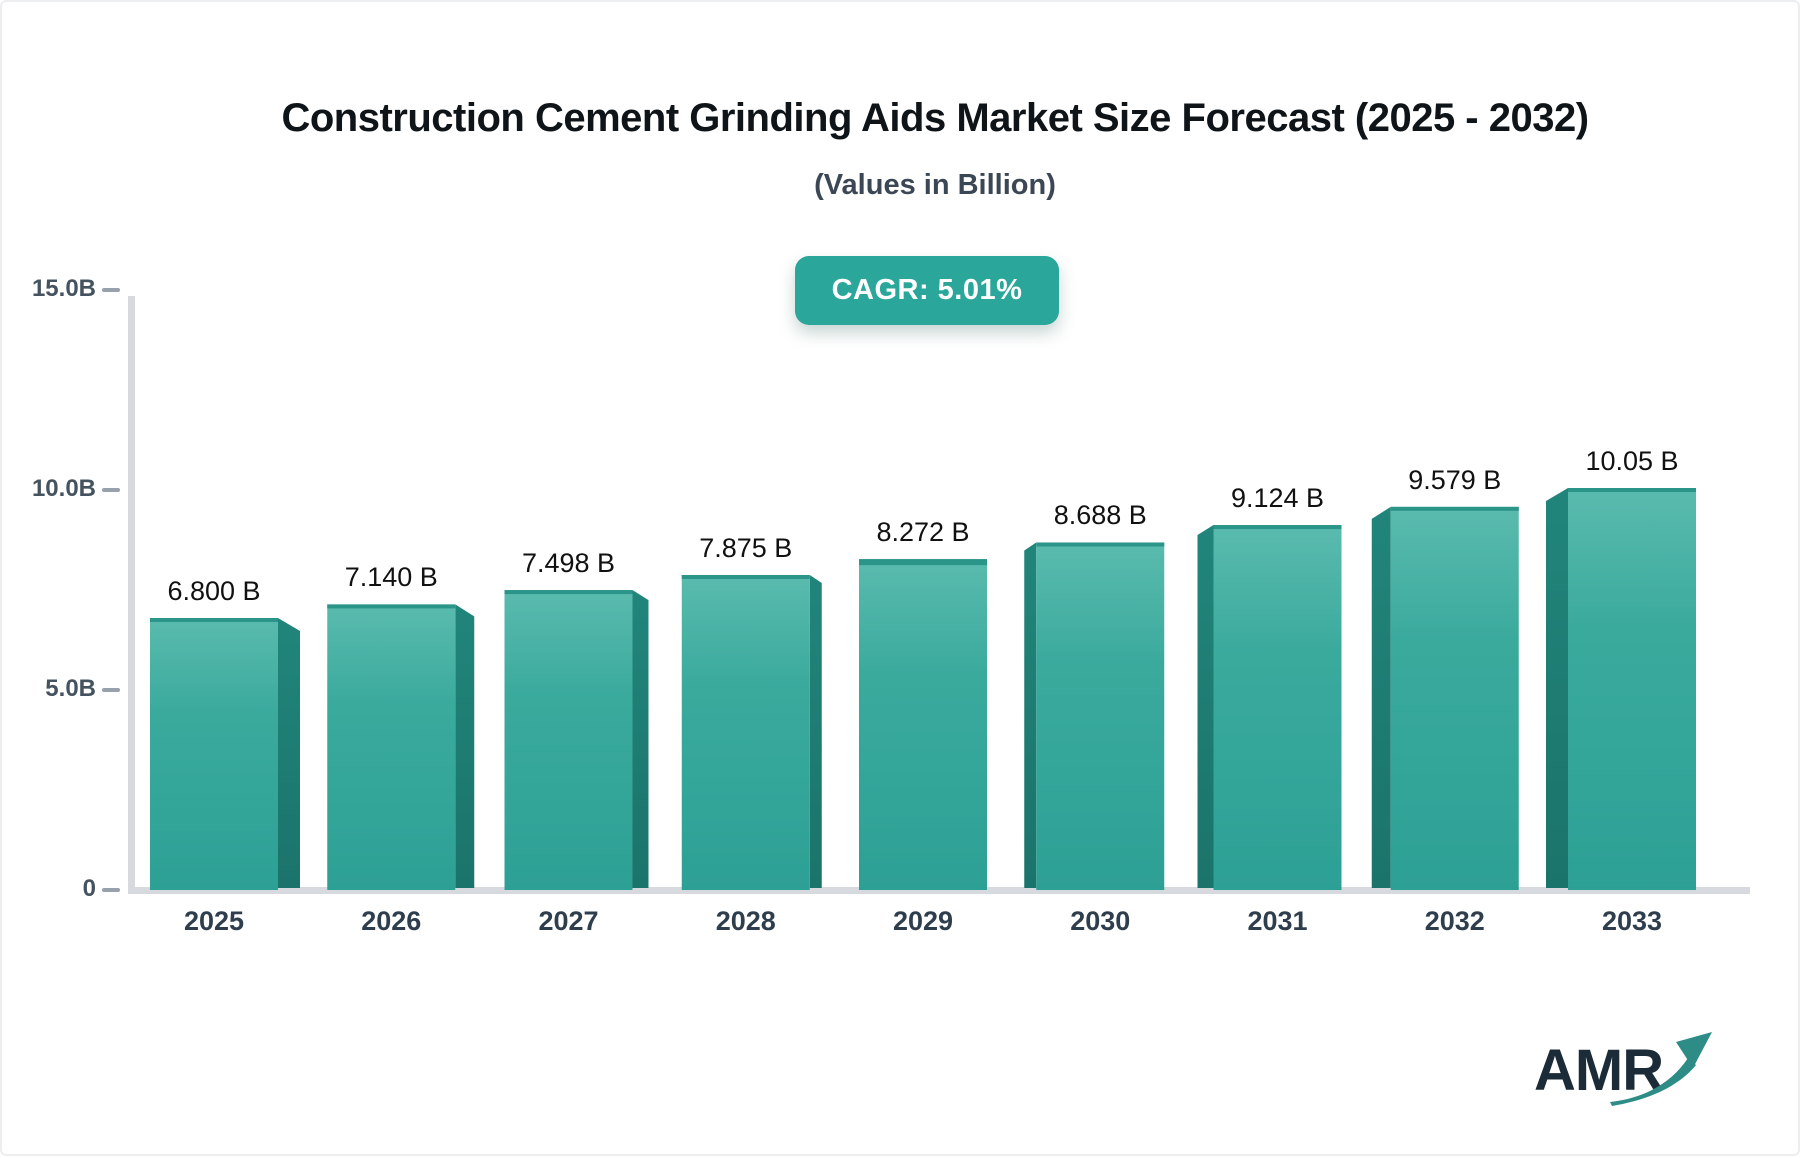 This screenshot has height=1158, width=1800. I want to click on cagr-badge-label: CAGR: 5.01%, so click(927, 290).